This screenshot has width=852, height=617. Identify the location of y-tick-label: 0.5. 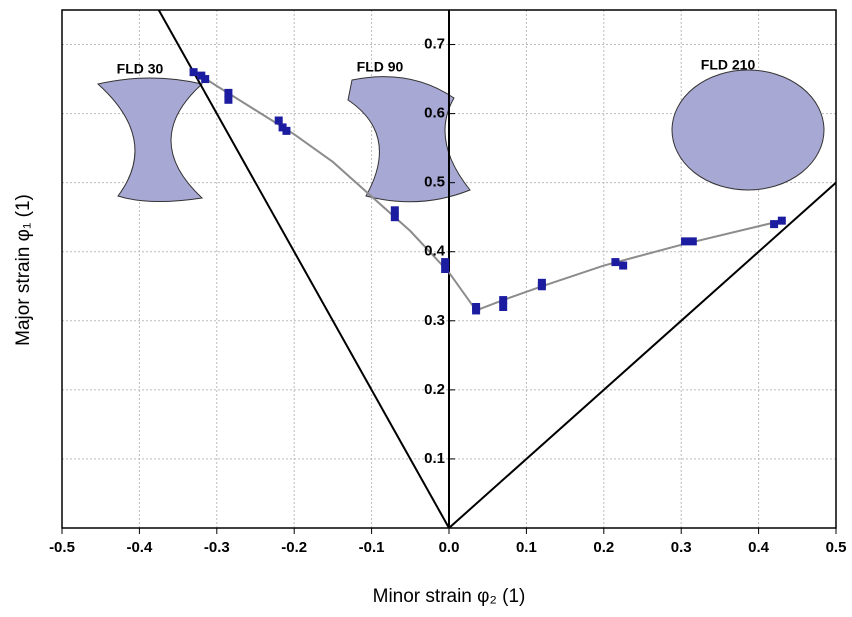
(434, 182).